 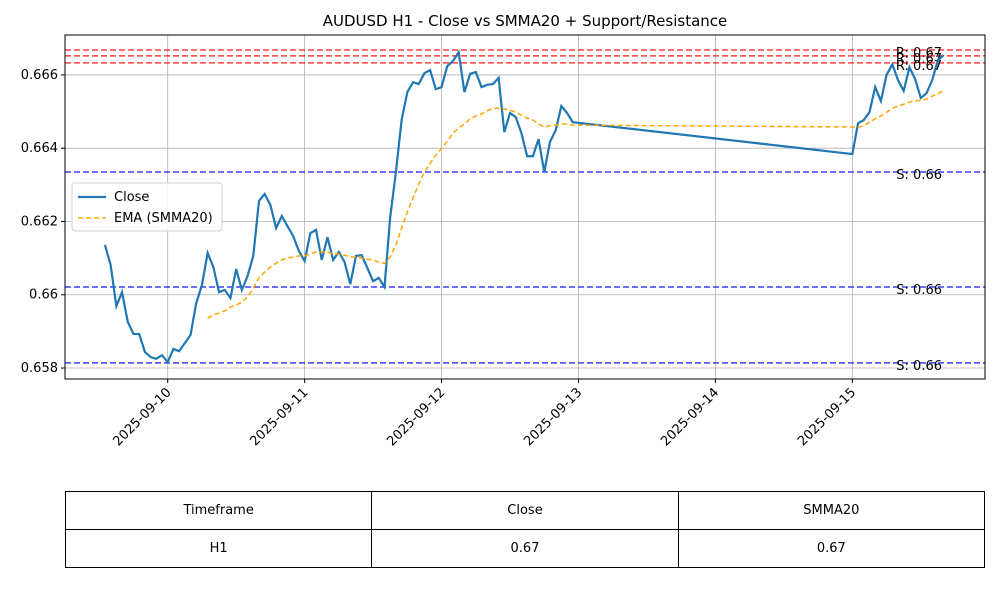 What do you see at coordinates (163, 218) in the screenshot?
I see `legend-label: EMA (SMMA20)` at bounding box center [163, 218].